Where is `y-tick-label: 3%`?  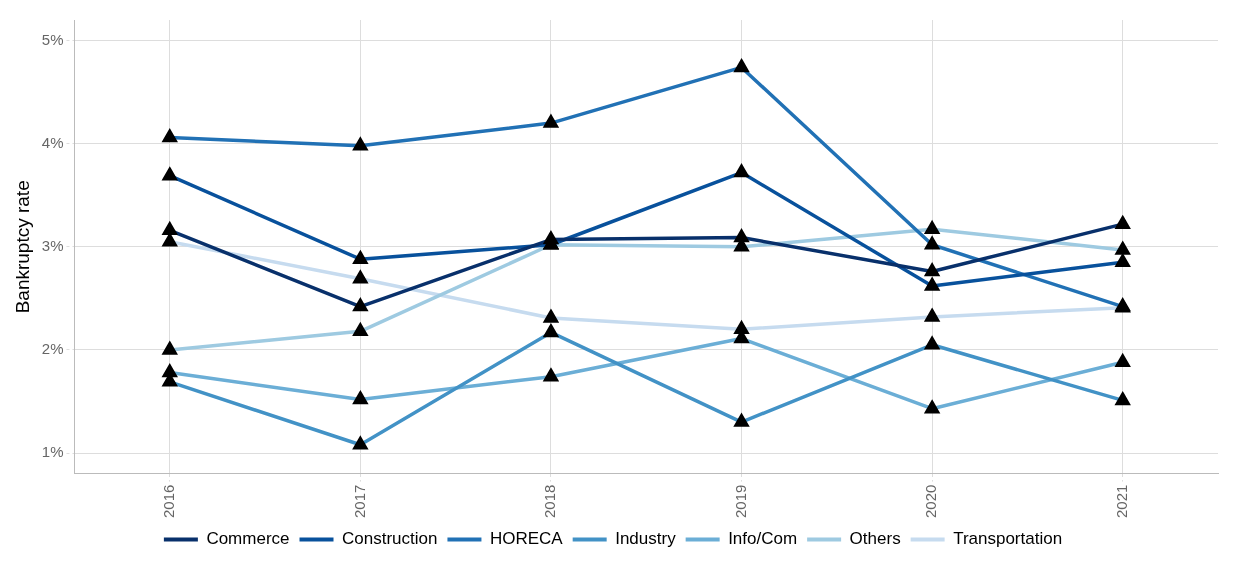
y-tick-label: 3% is located at coordinates (52, 245).